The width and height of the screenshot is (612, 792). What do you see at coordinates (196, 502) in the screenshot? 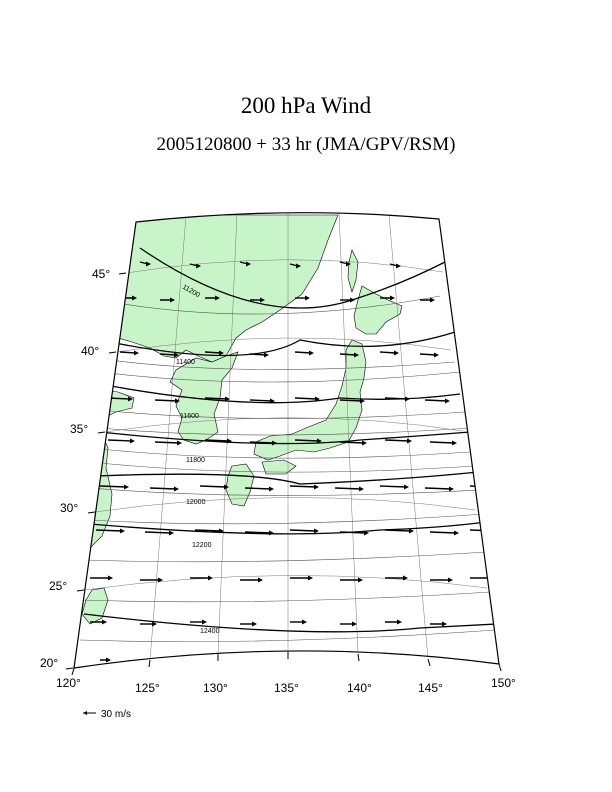
I see `contour-label-12000: 12000` at bounding box center [196, 502].